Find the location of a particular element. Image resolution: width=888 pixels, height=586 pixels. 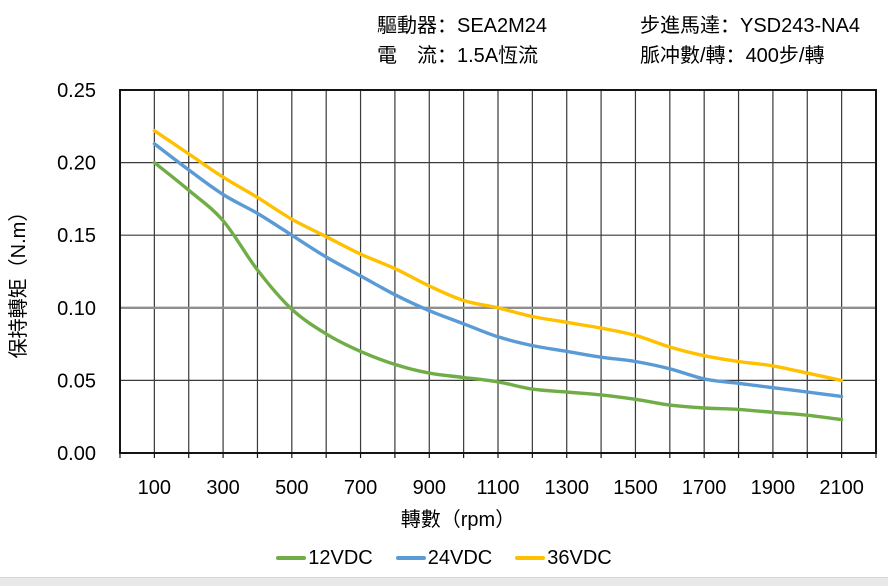

x-tick-label: 500 is located at coordinates (291, 488).